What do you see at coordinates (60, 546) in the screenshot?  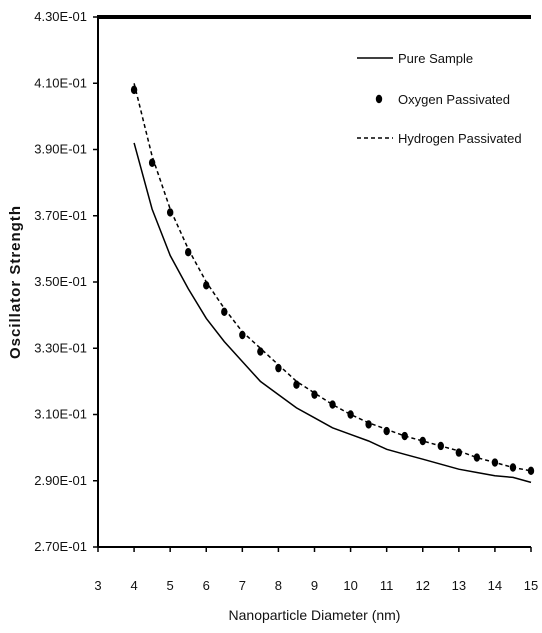 I see `y-tick-label: 2.70E-01` at bounding box center [60, 546].